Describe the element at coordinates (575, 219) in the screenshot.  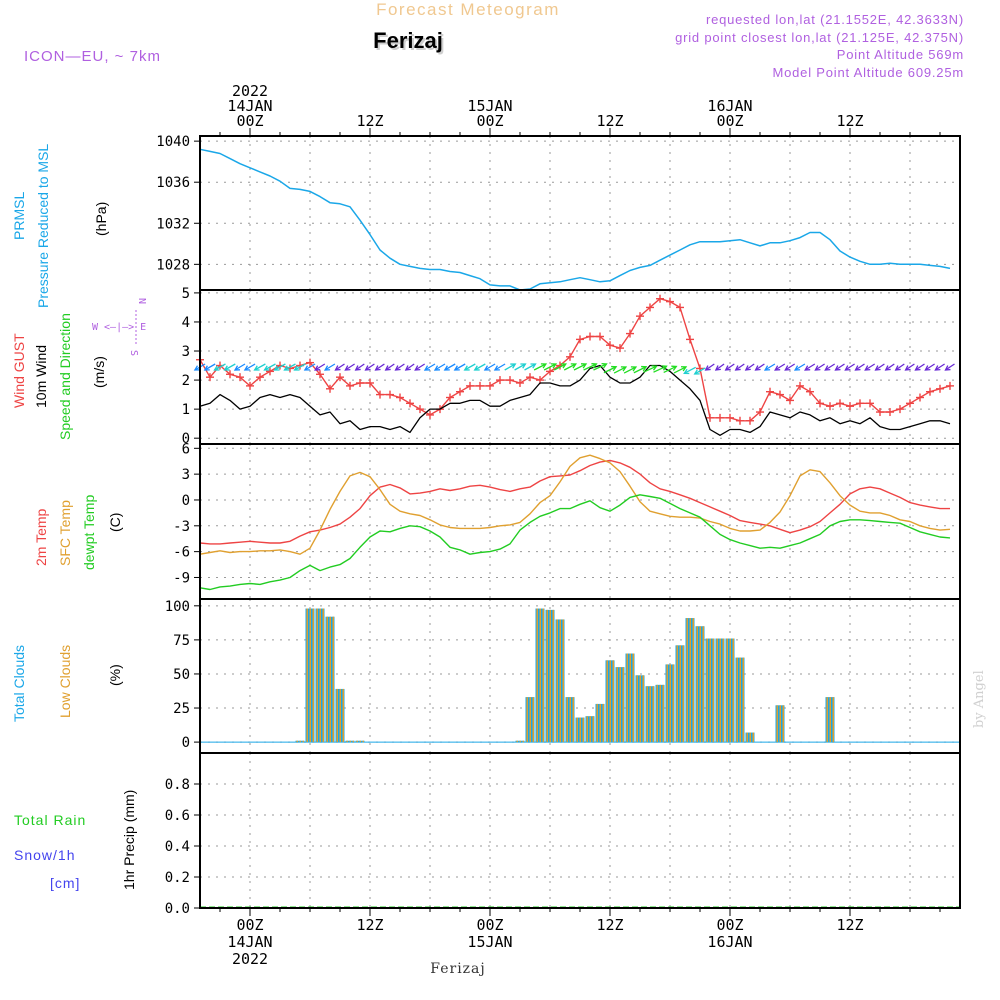
I see `pressure-line` at that location.